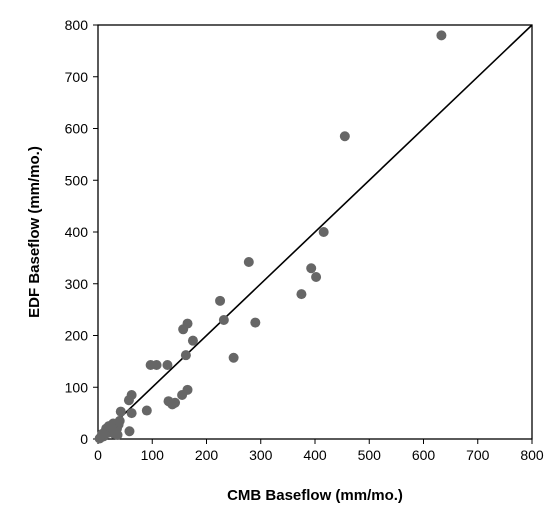 The width and height of the screenshot is (548, 507). Describe the element at coordinates (315, 455) in the screenshot. I see `x-tick-label-400: 400` at that location.